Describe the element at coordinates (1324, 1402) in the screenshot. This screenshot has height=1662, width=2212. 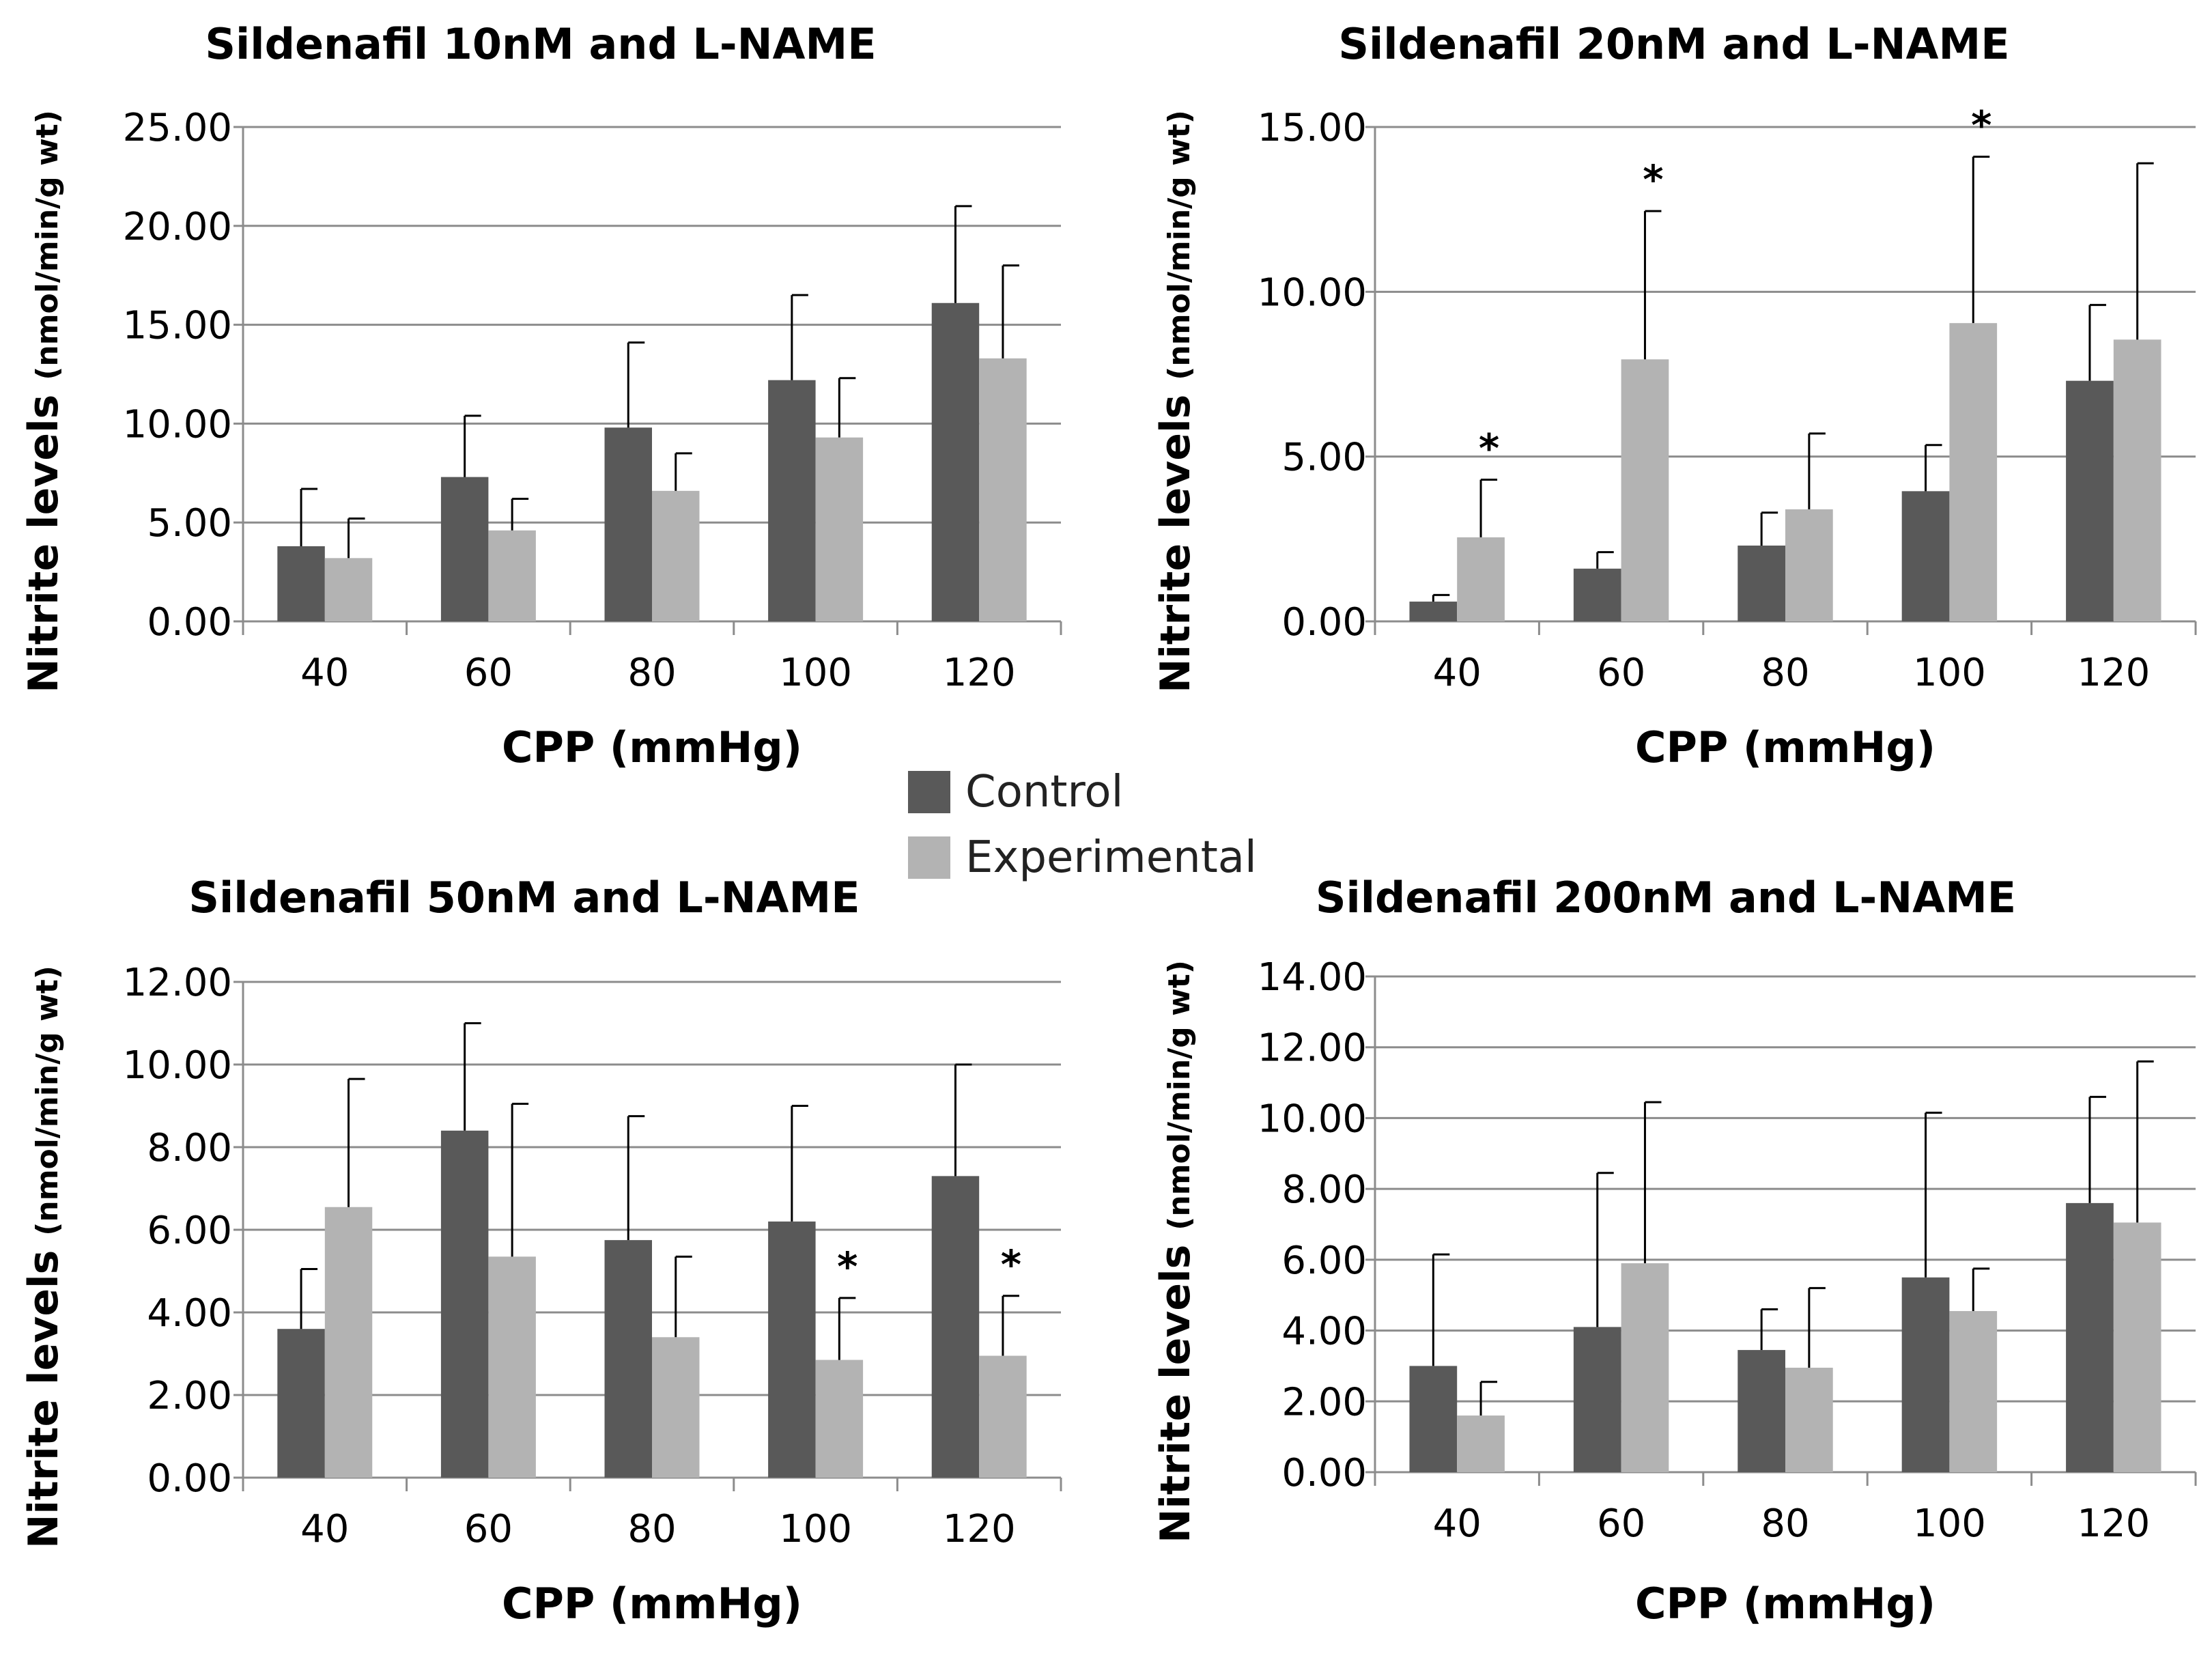
I see `y-tick-label: 2.00` at that location.